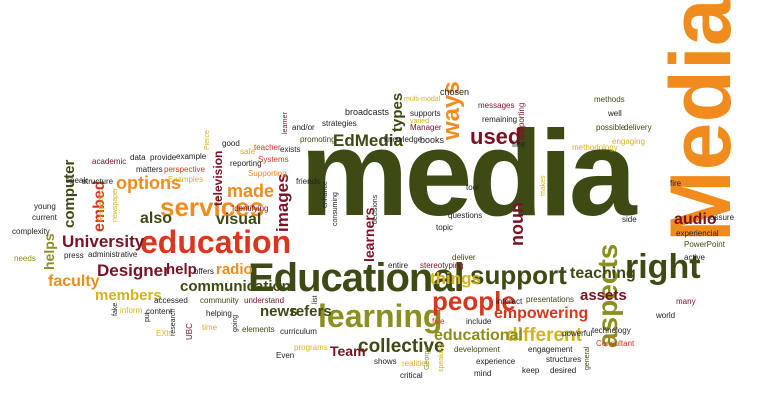 This screenshot has width=758, height=400. What do you see at coordinates (212, 207) in the screenshot?
I see `word-services: services` at bounding box center [212, 207].